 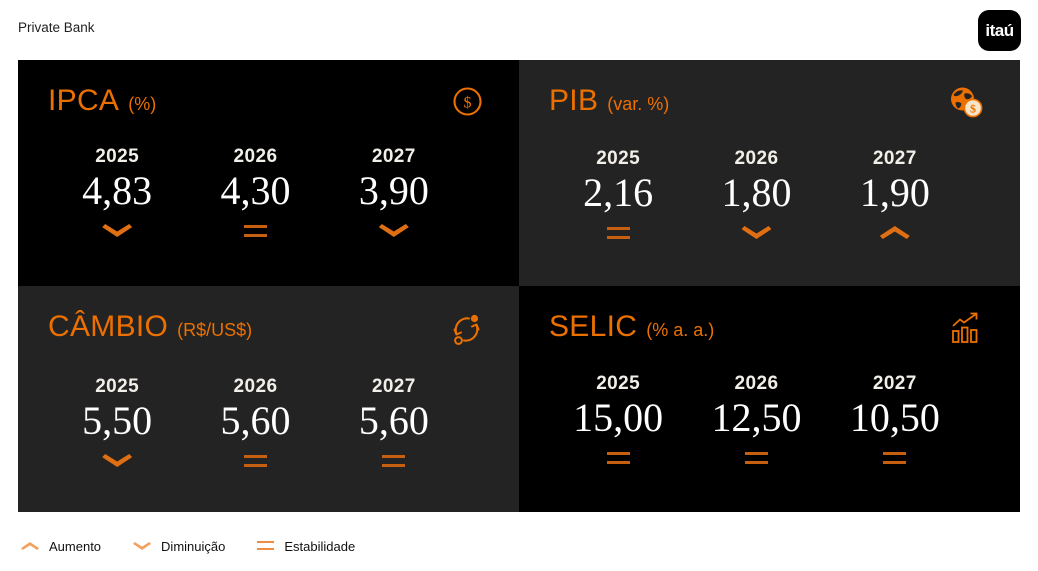 I want to click on globe-dollar-icon: $, so click(x=966, y=105).